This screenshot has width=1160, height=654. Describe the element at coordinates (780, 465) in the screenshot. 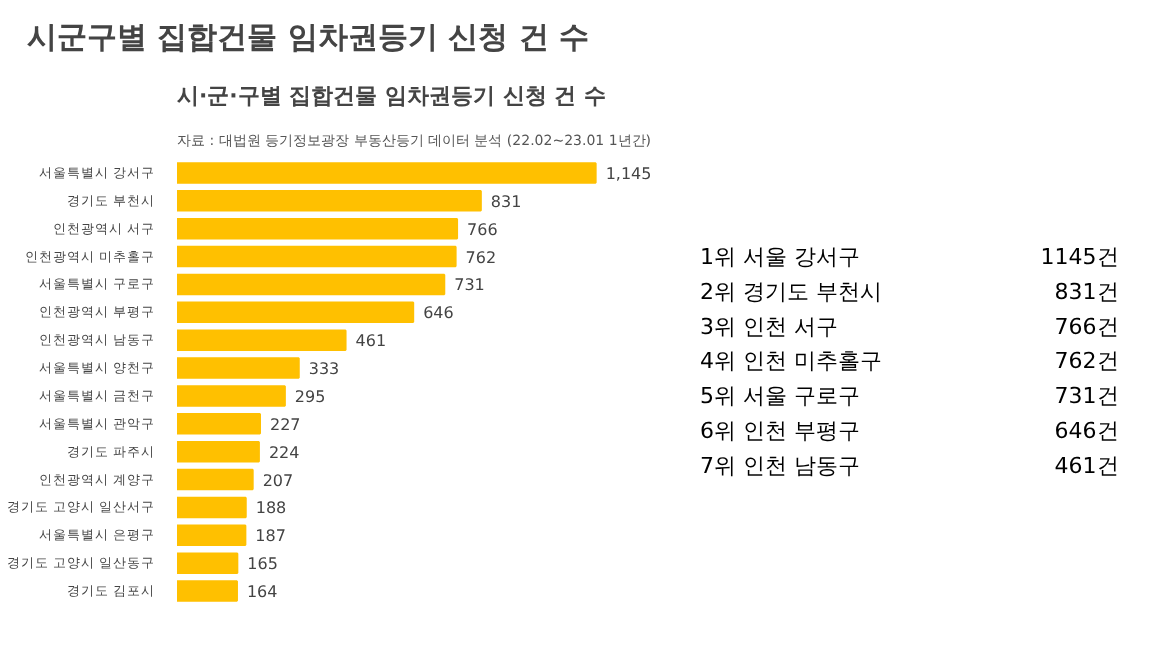

I see `text: 7위 인천 남동구` at that location.